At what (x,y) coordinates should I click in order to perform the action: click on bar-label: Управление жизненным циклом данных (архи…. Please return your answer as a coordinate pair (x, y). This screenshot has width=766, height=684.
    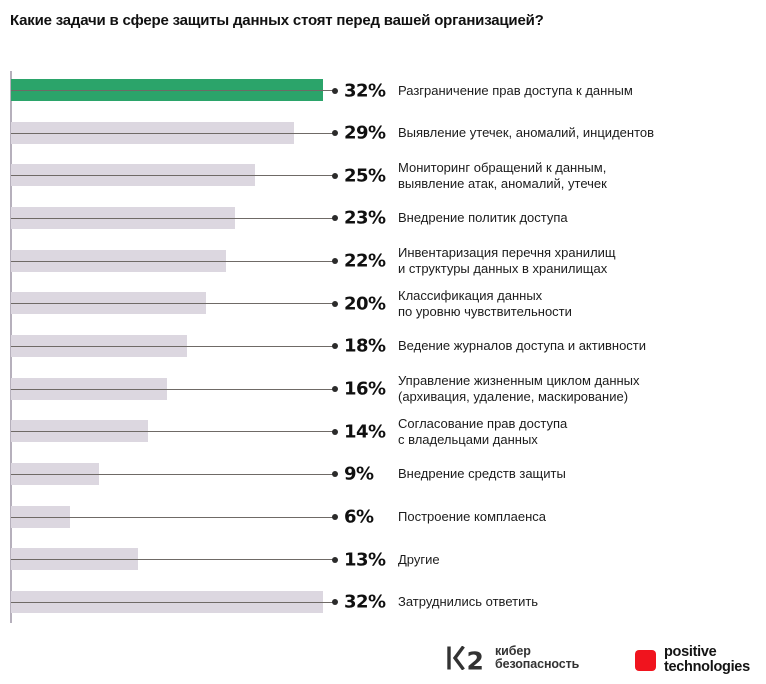
    Looking at the image, I should click on (519, 389).